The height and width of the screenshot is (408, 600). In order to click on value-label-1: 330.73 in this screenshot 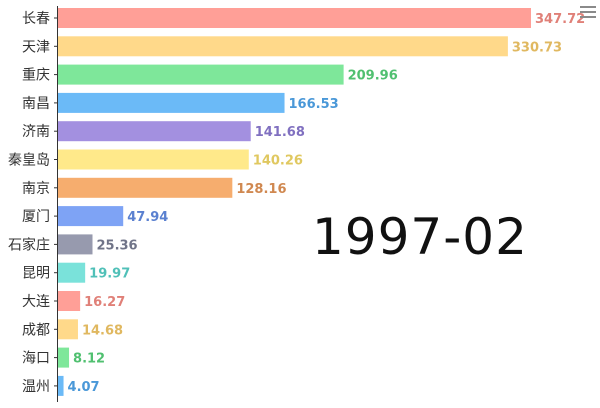, I will do `click(537, 47)`.